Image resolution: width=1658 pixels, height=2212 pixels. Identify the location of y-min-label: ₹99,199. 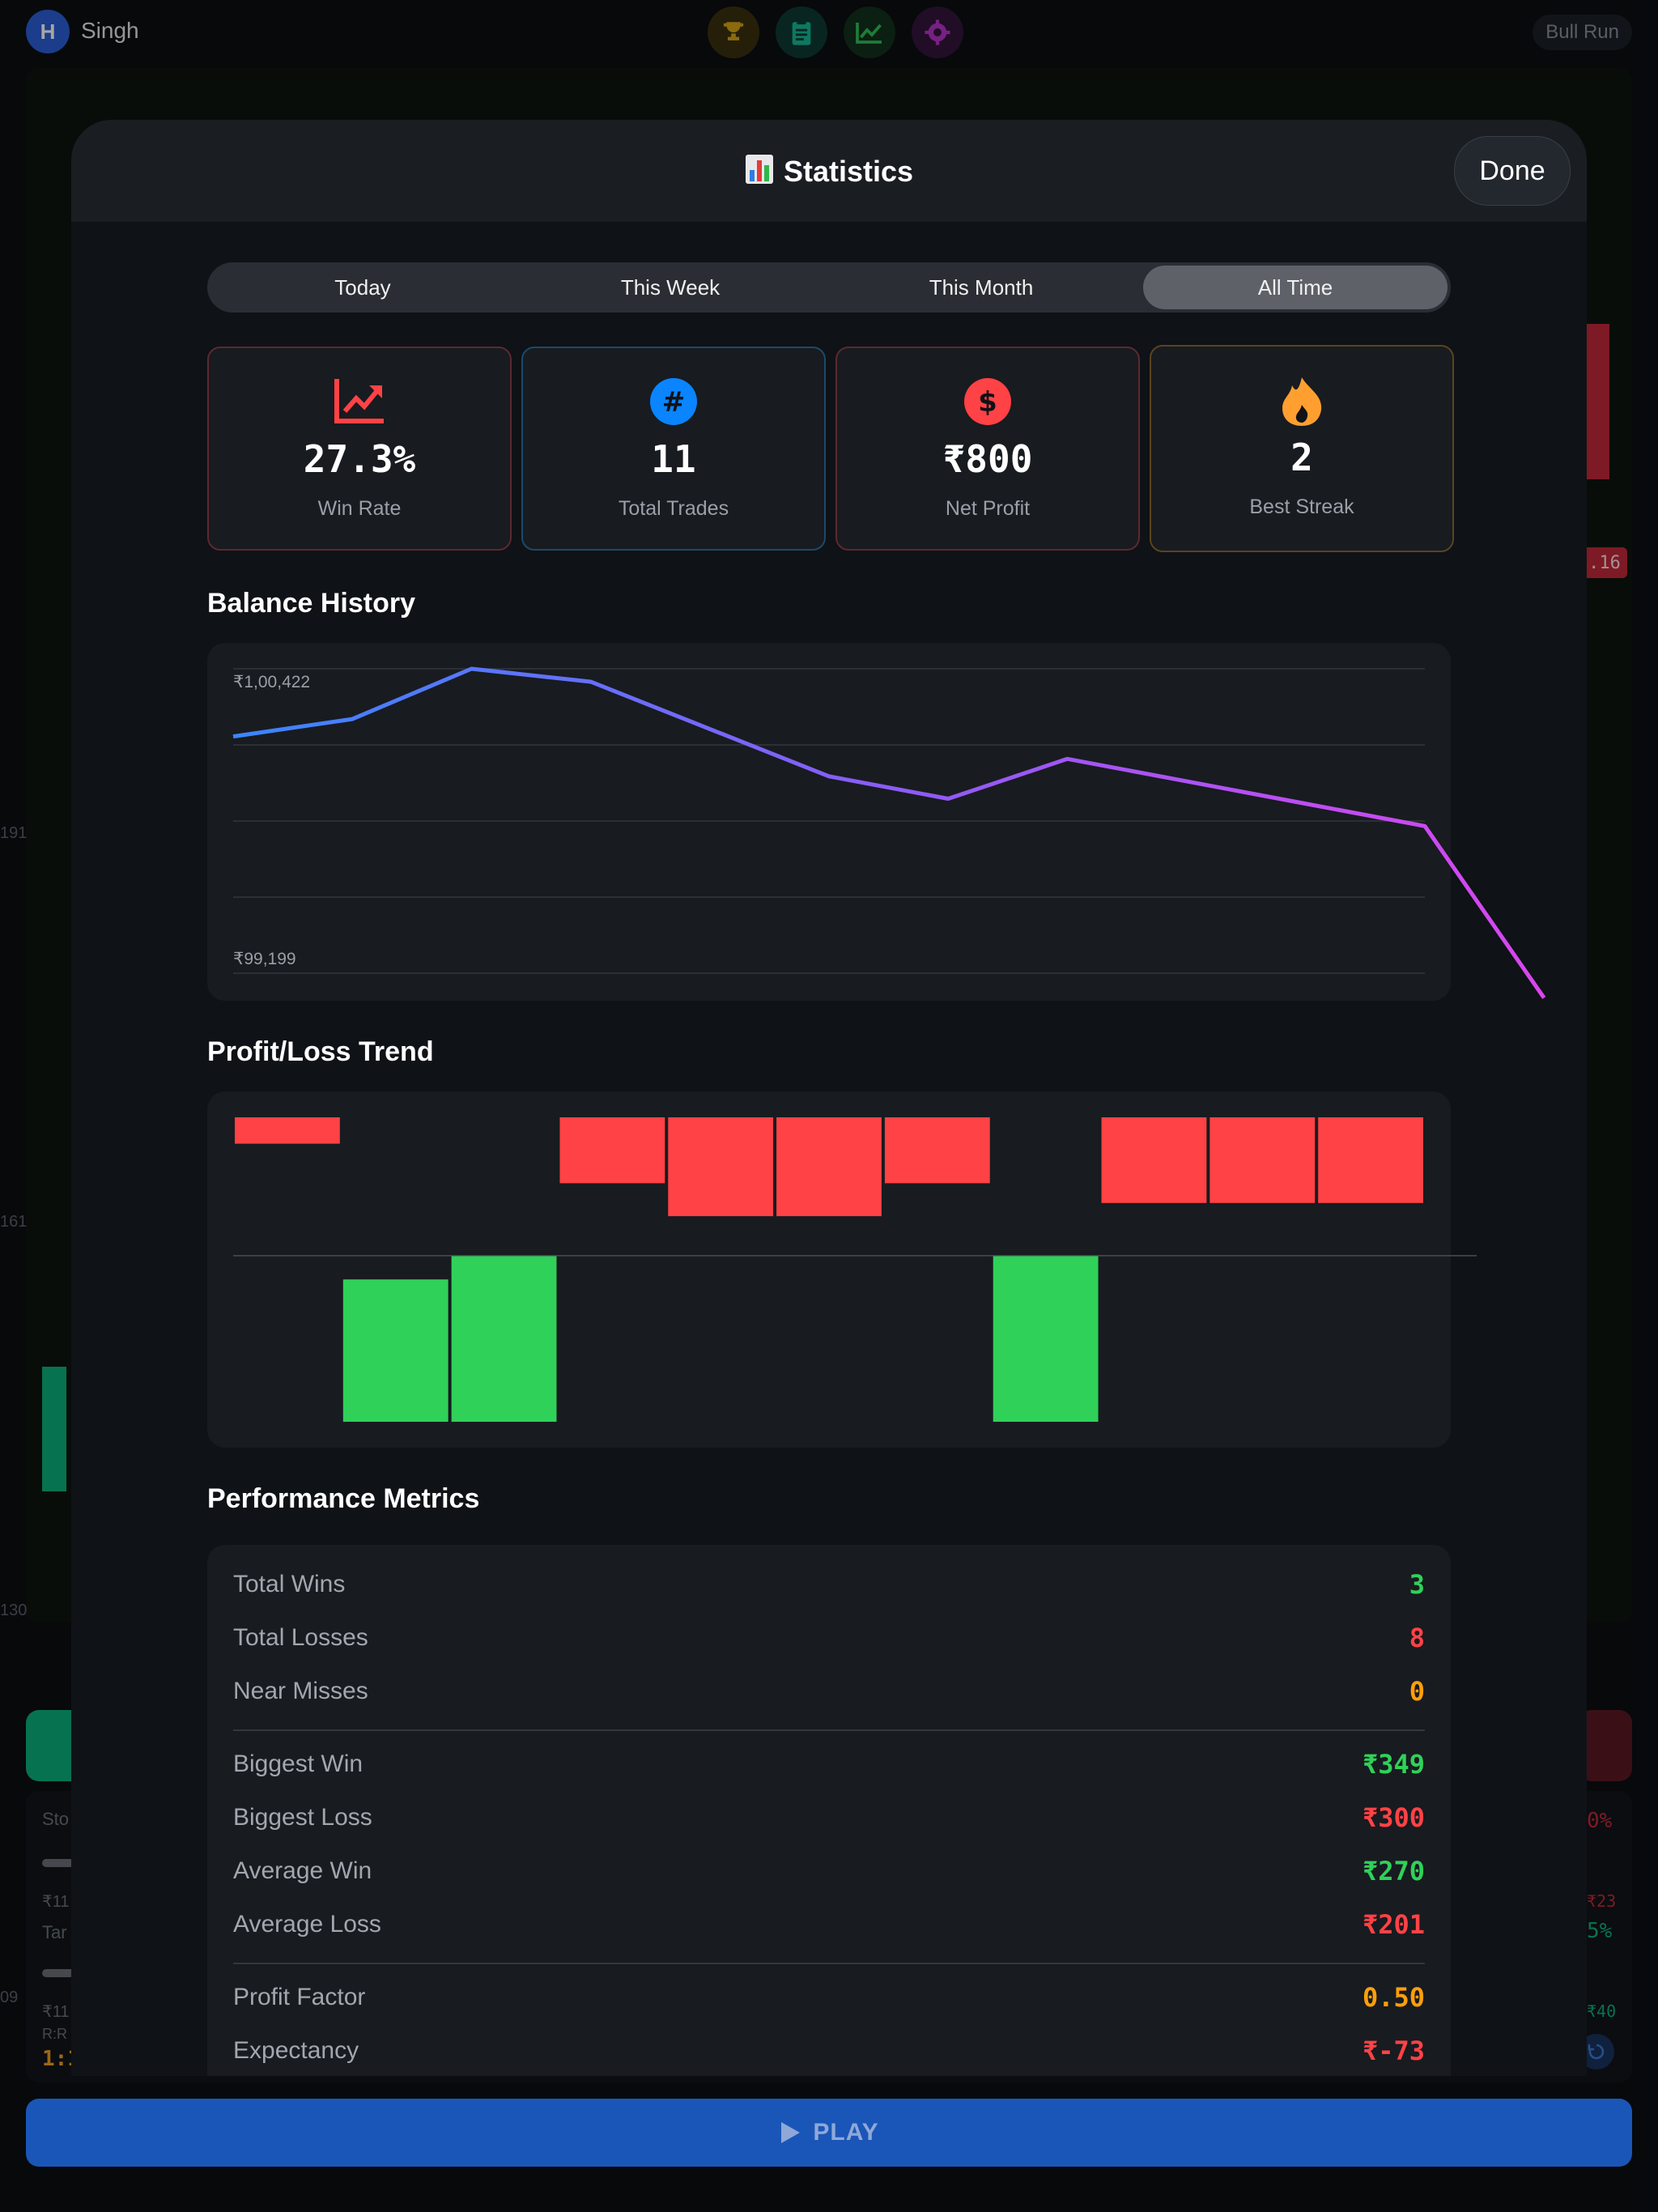
(264, 959).